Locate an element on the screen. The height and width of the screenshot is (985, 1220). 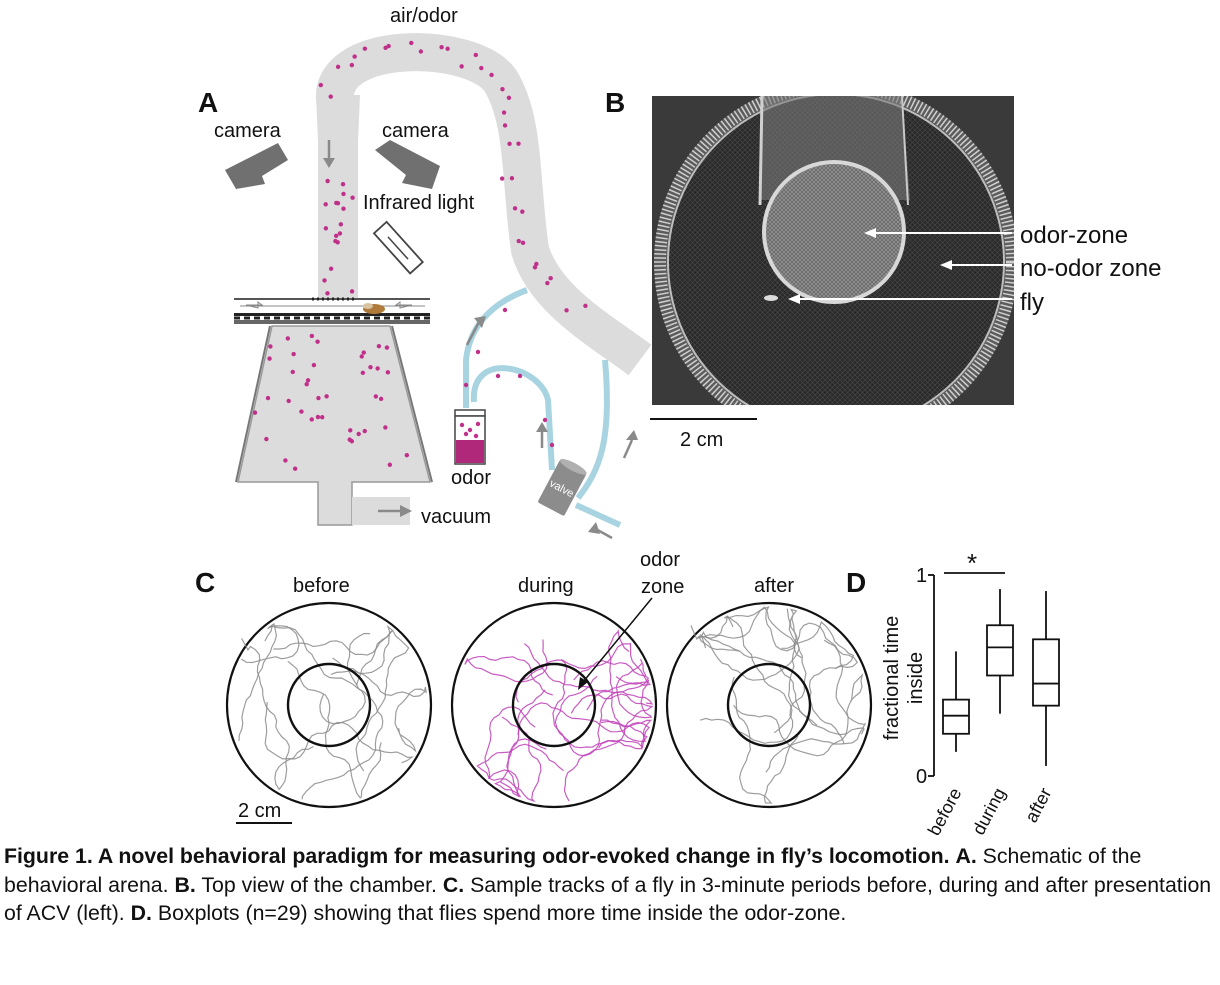
camera-left-label: camera is located at coordinates (248, 131).